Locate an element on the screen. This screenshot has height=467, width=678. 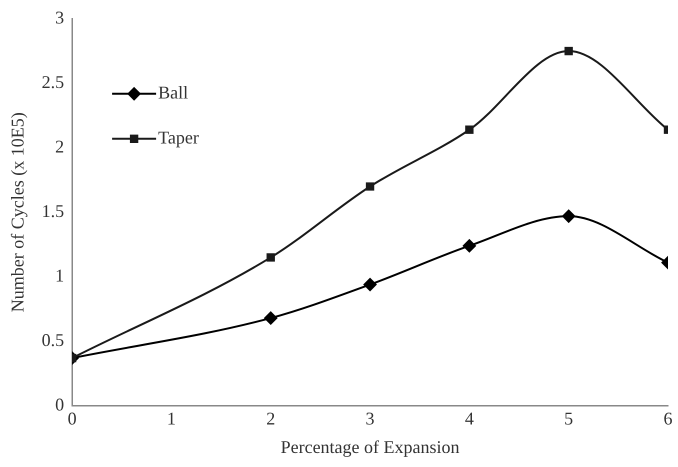
x-tick-label: 5 is located at coordinates (569, 418).